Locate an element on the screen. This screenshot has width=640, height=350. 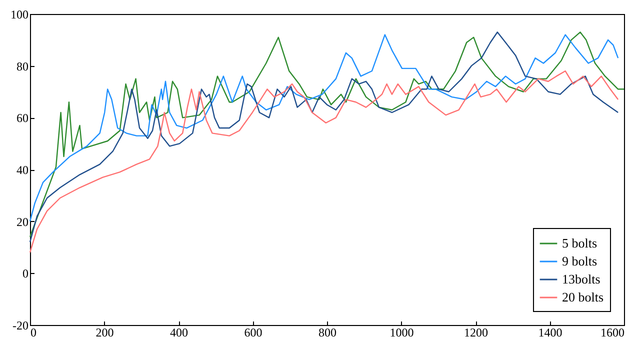
y-tick-label: 40 is located at coordinates (22, 170).